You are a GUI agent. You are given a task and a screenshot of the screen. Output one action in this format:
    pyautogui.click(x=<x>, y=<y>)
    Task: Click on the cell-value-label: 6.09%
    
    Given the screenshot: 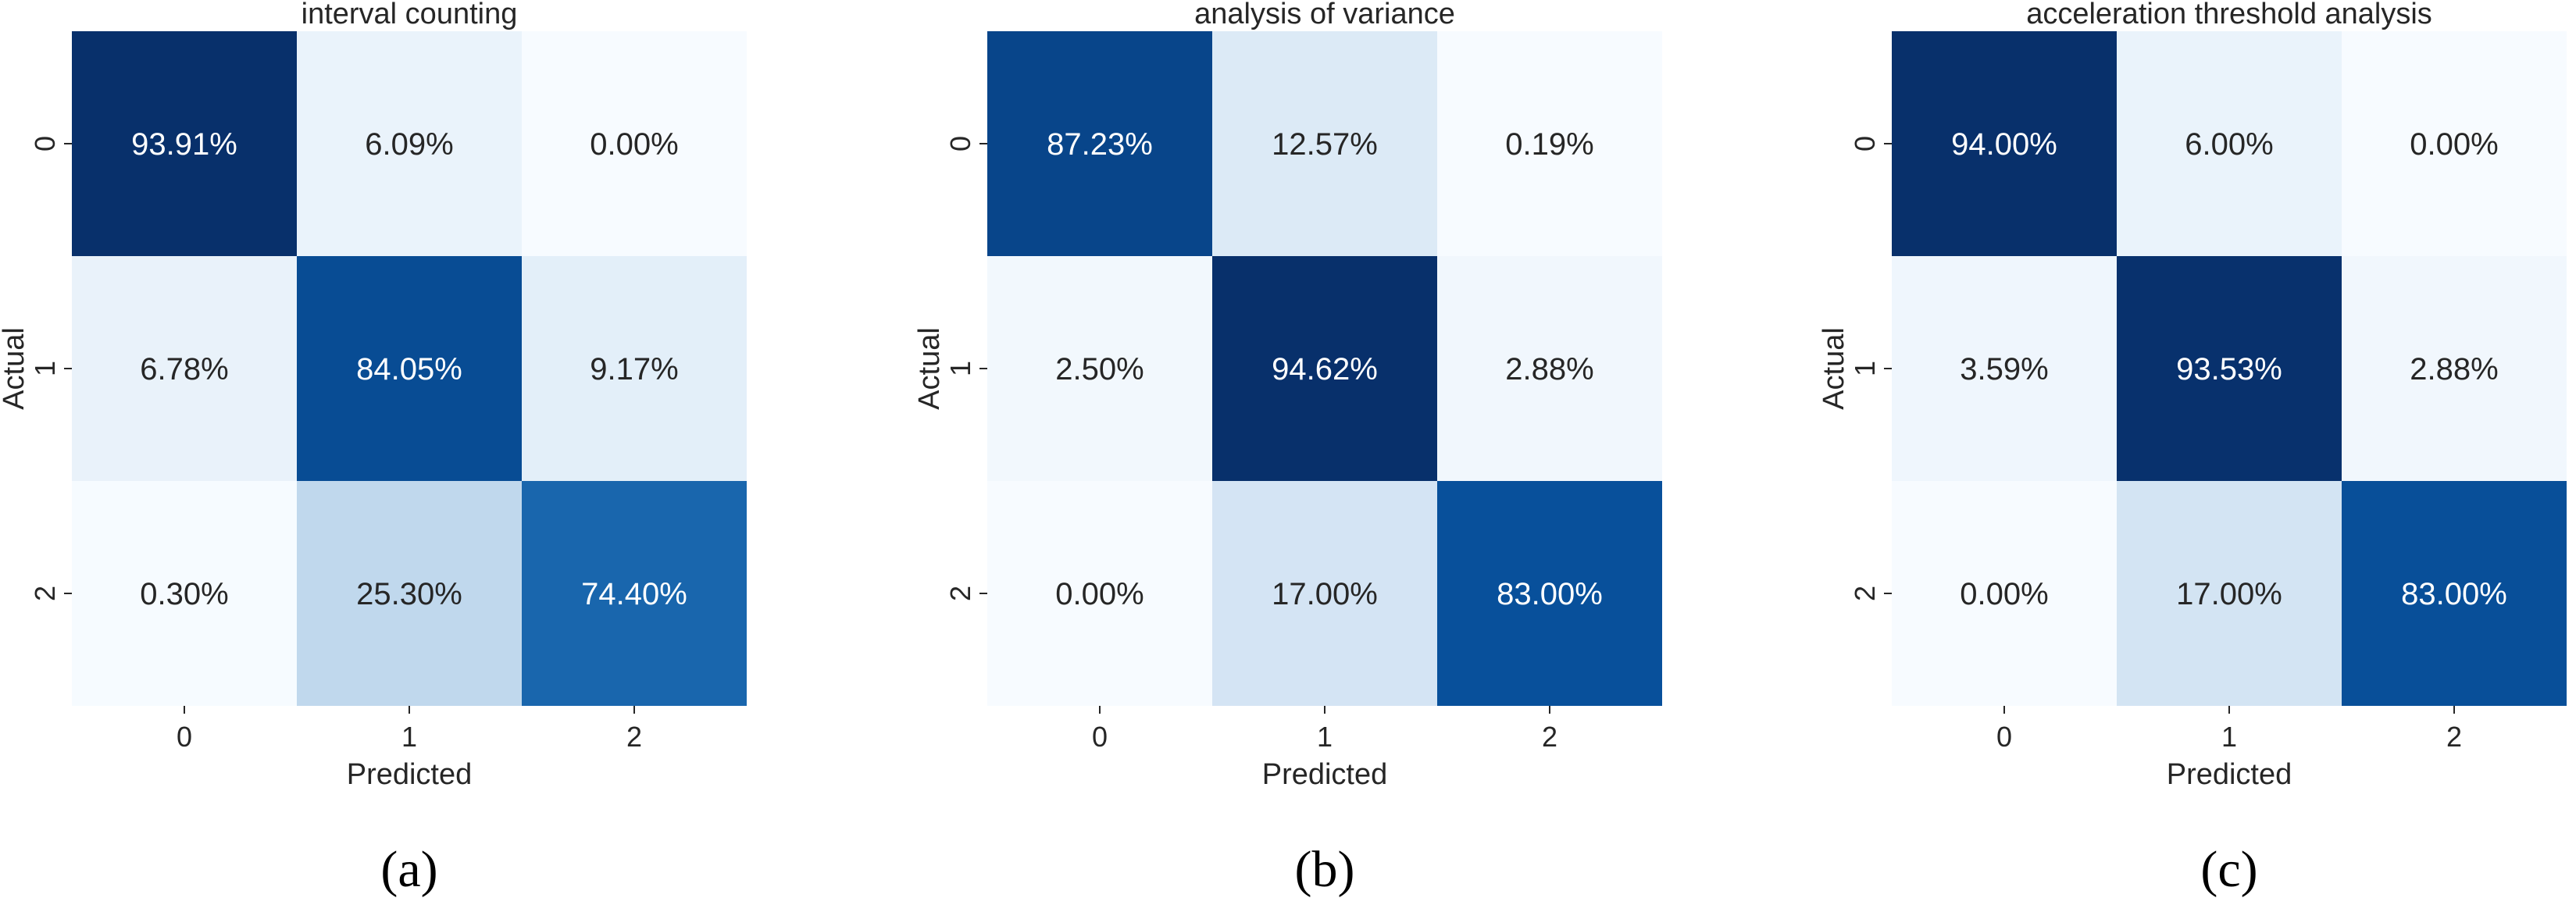 What is the action you would take?
    pyautogui.click(x=409, y=144)
    